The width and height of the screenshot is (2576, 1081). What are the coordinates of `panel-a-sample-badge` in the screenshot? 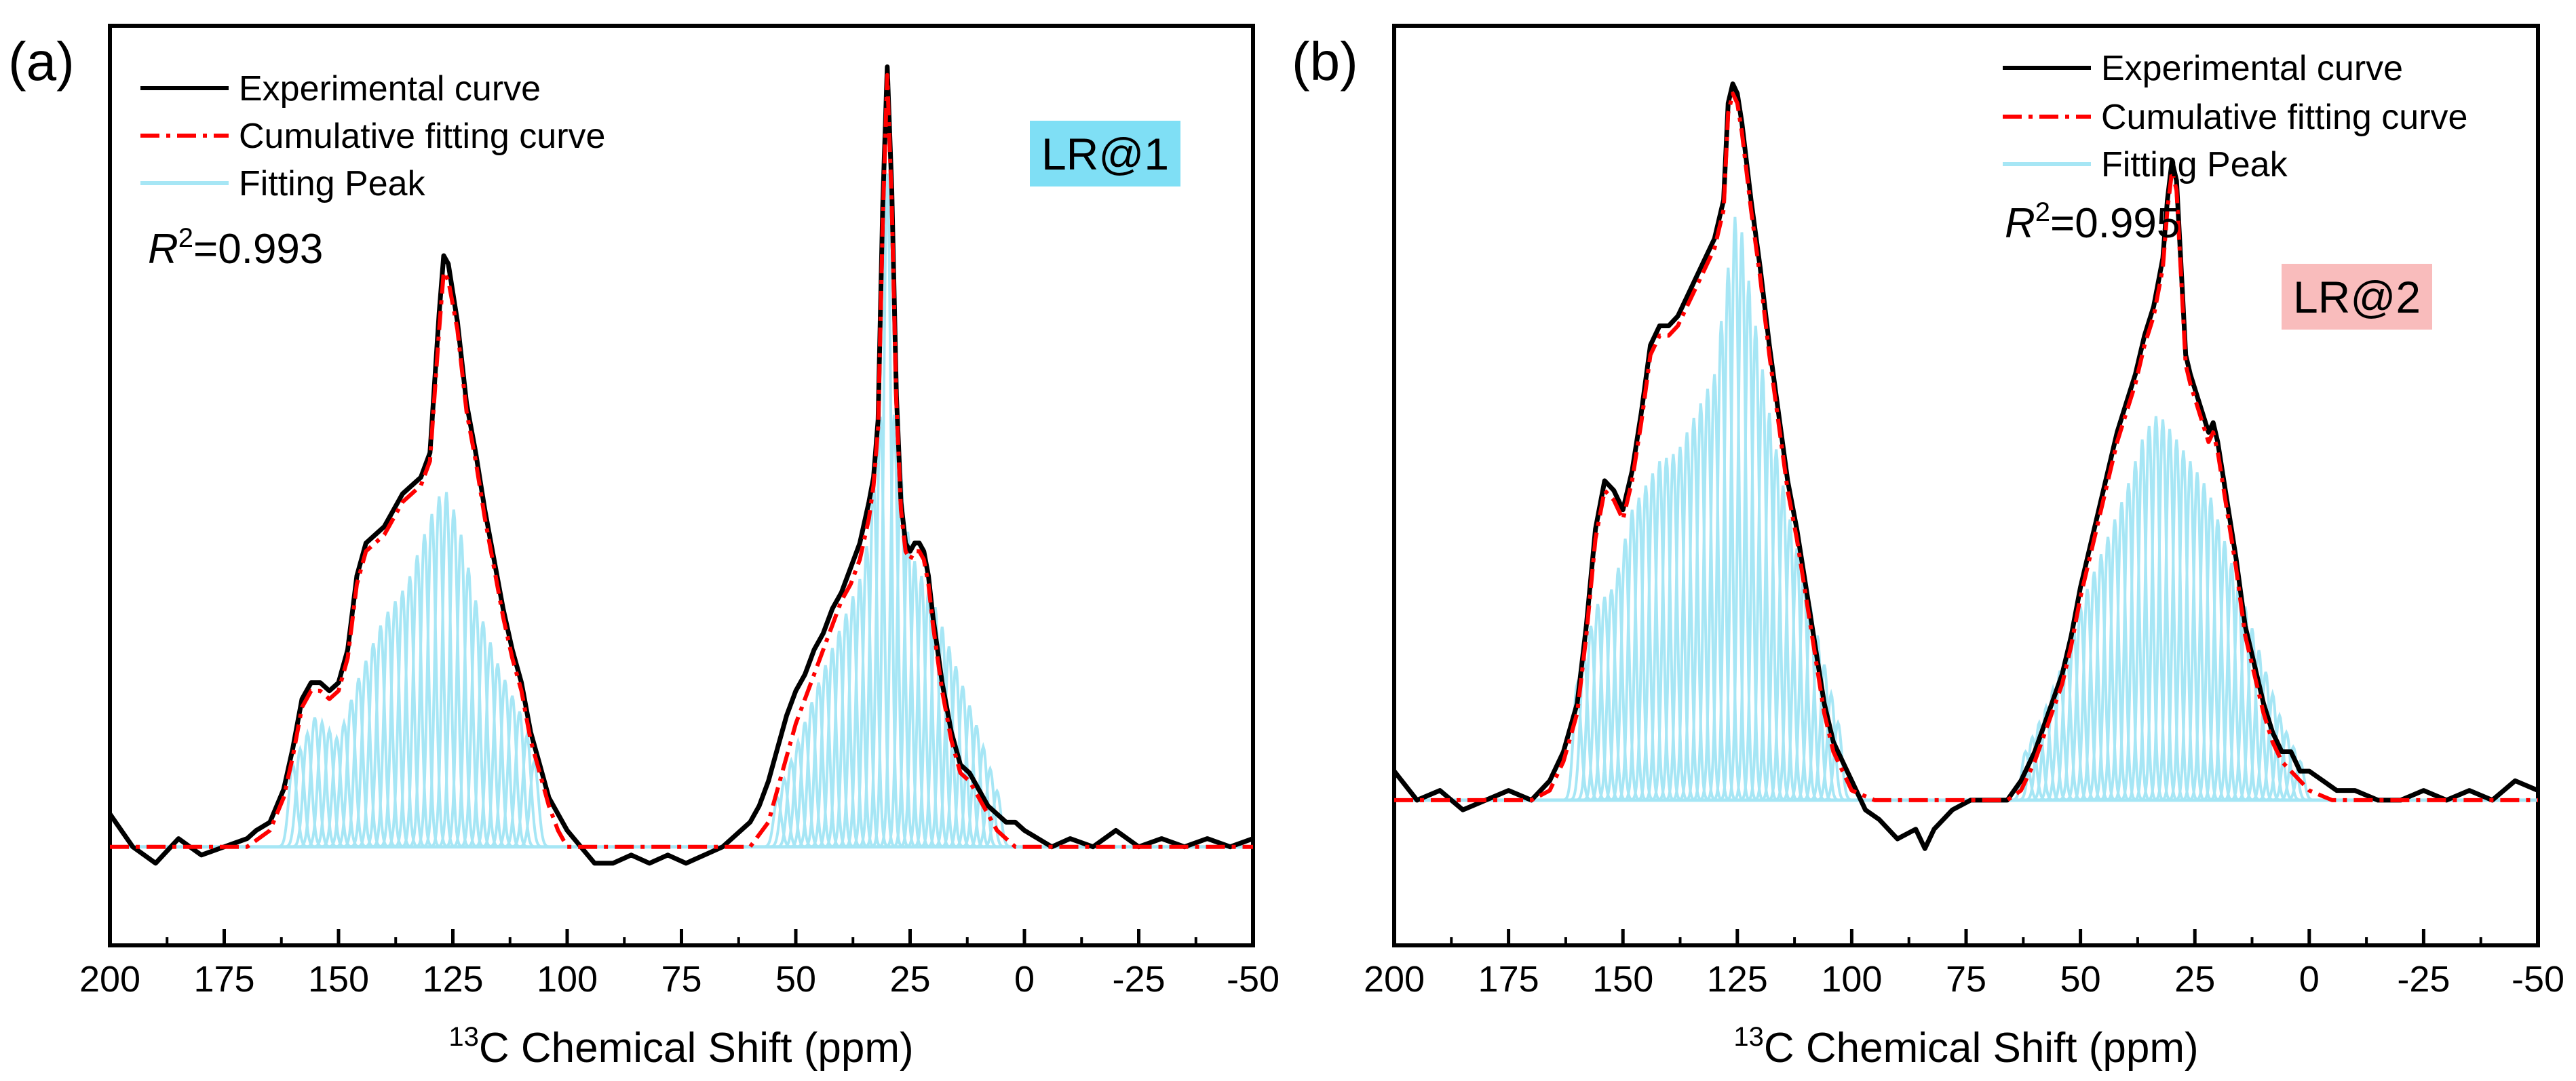 It's located at (1105, 153).